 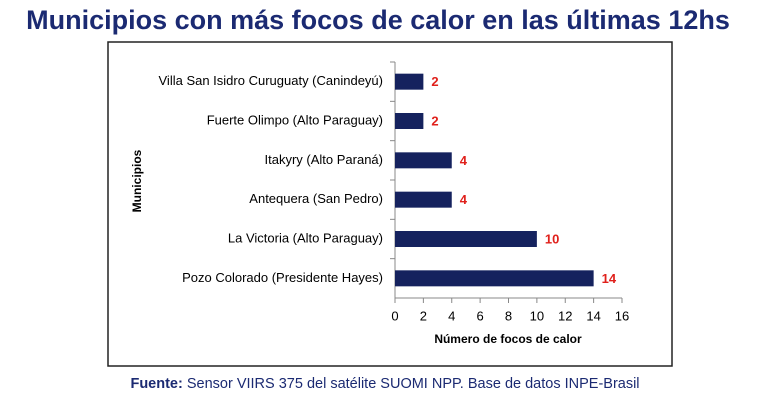 I want to click on y-tick-label: Antequera (San Pedro), so click(x=316, y=198).